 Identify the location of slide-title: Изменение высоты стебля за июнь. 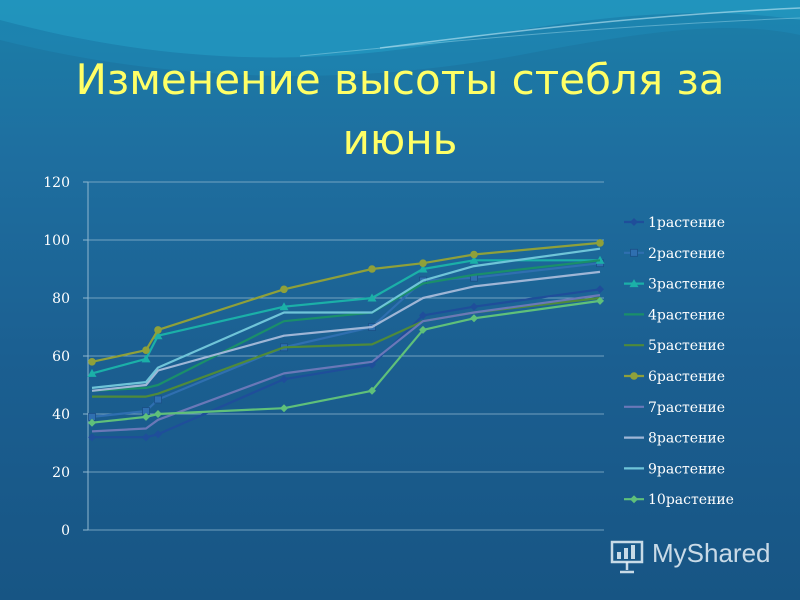
(400, 109).